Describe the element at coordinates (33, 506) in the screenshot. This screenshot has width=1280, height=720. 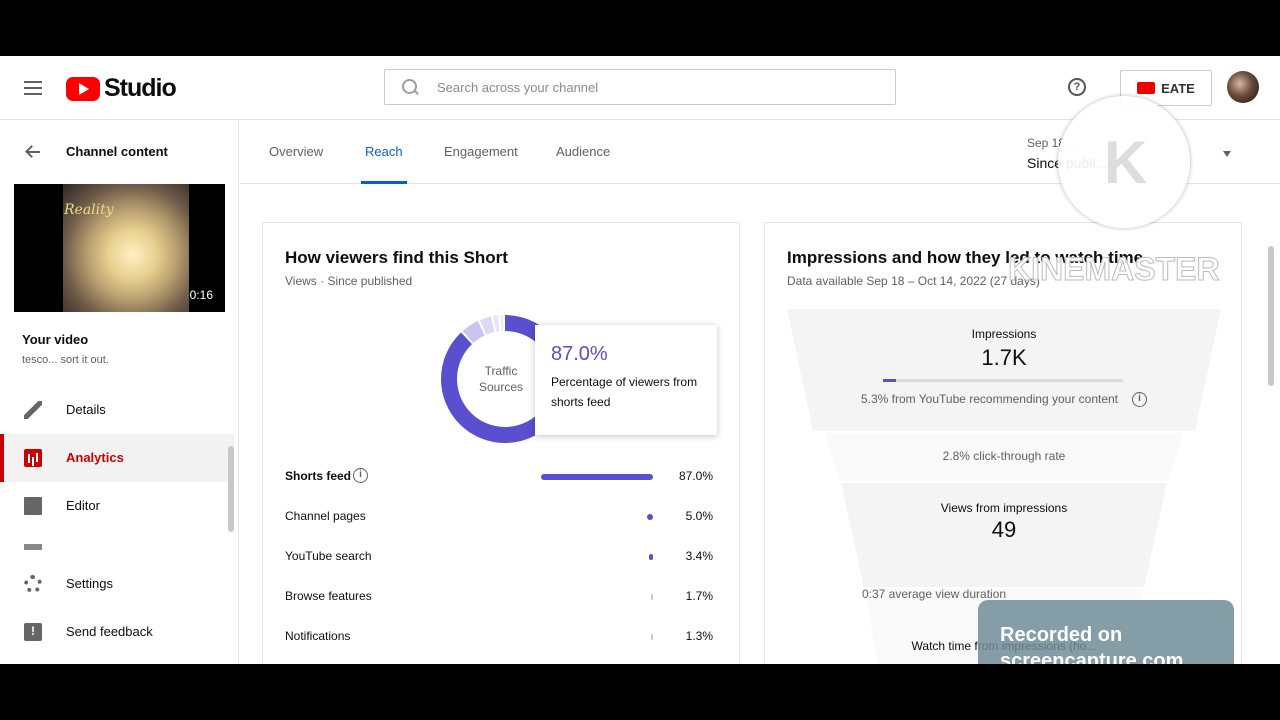
I see `editor-icon` at that location.